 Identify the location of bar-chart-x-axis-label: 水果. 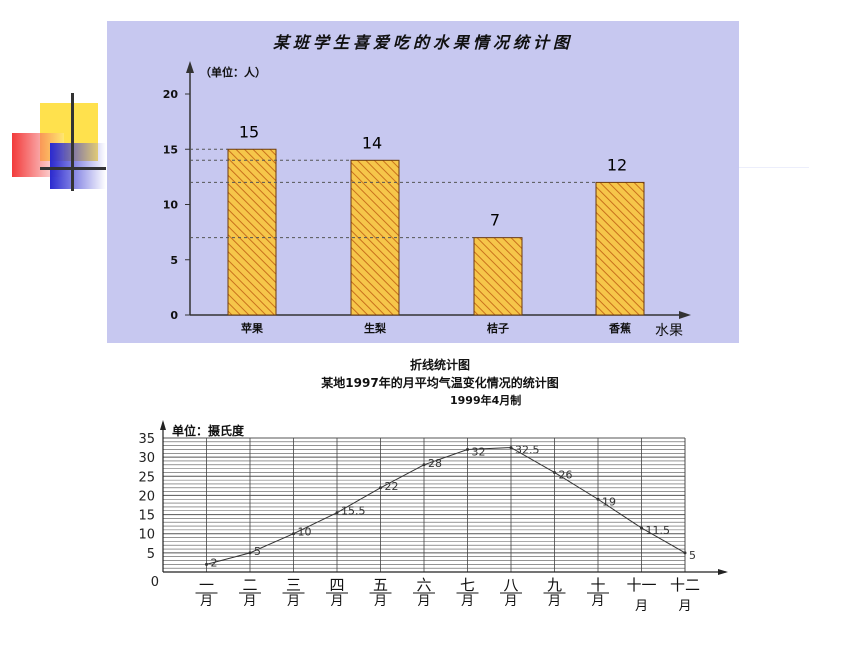
(669, 331).